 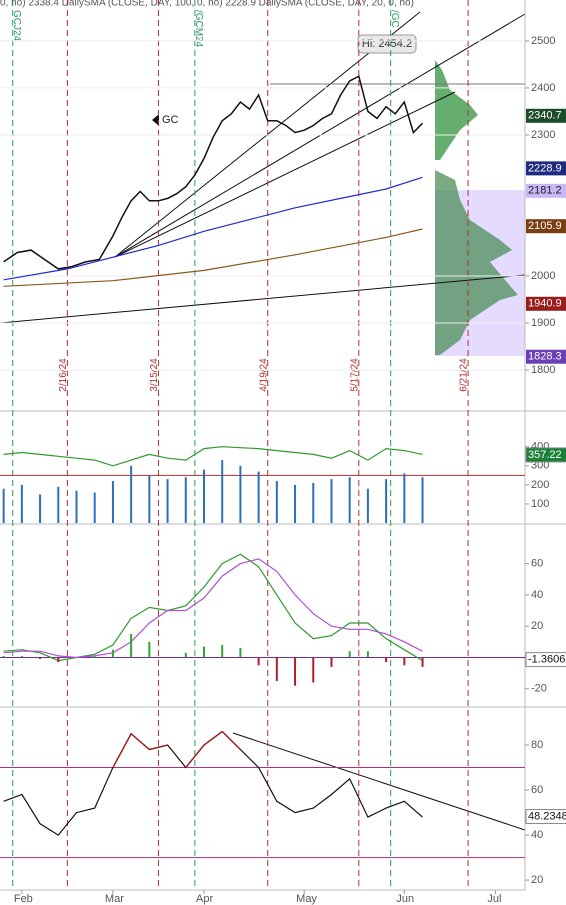 I want to click on y-tick-label: 2300, so click(x=543, y=135).